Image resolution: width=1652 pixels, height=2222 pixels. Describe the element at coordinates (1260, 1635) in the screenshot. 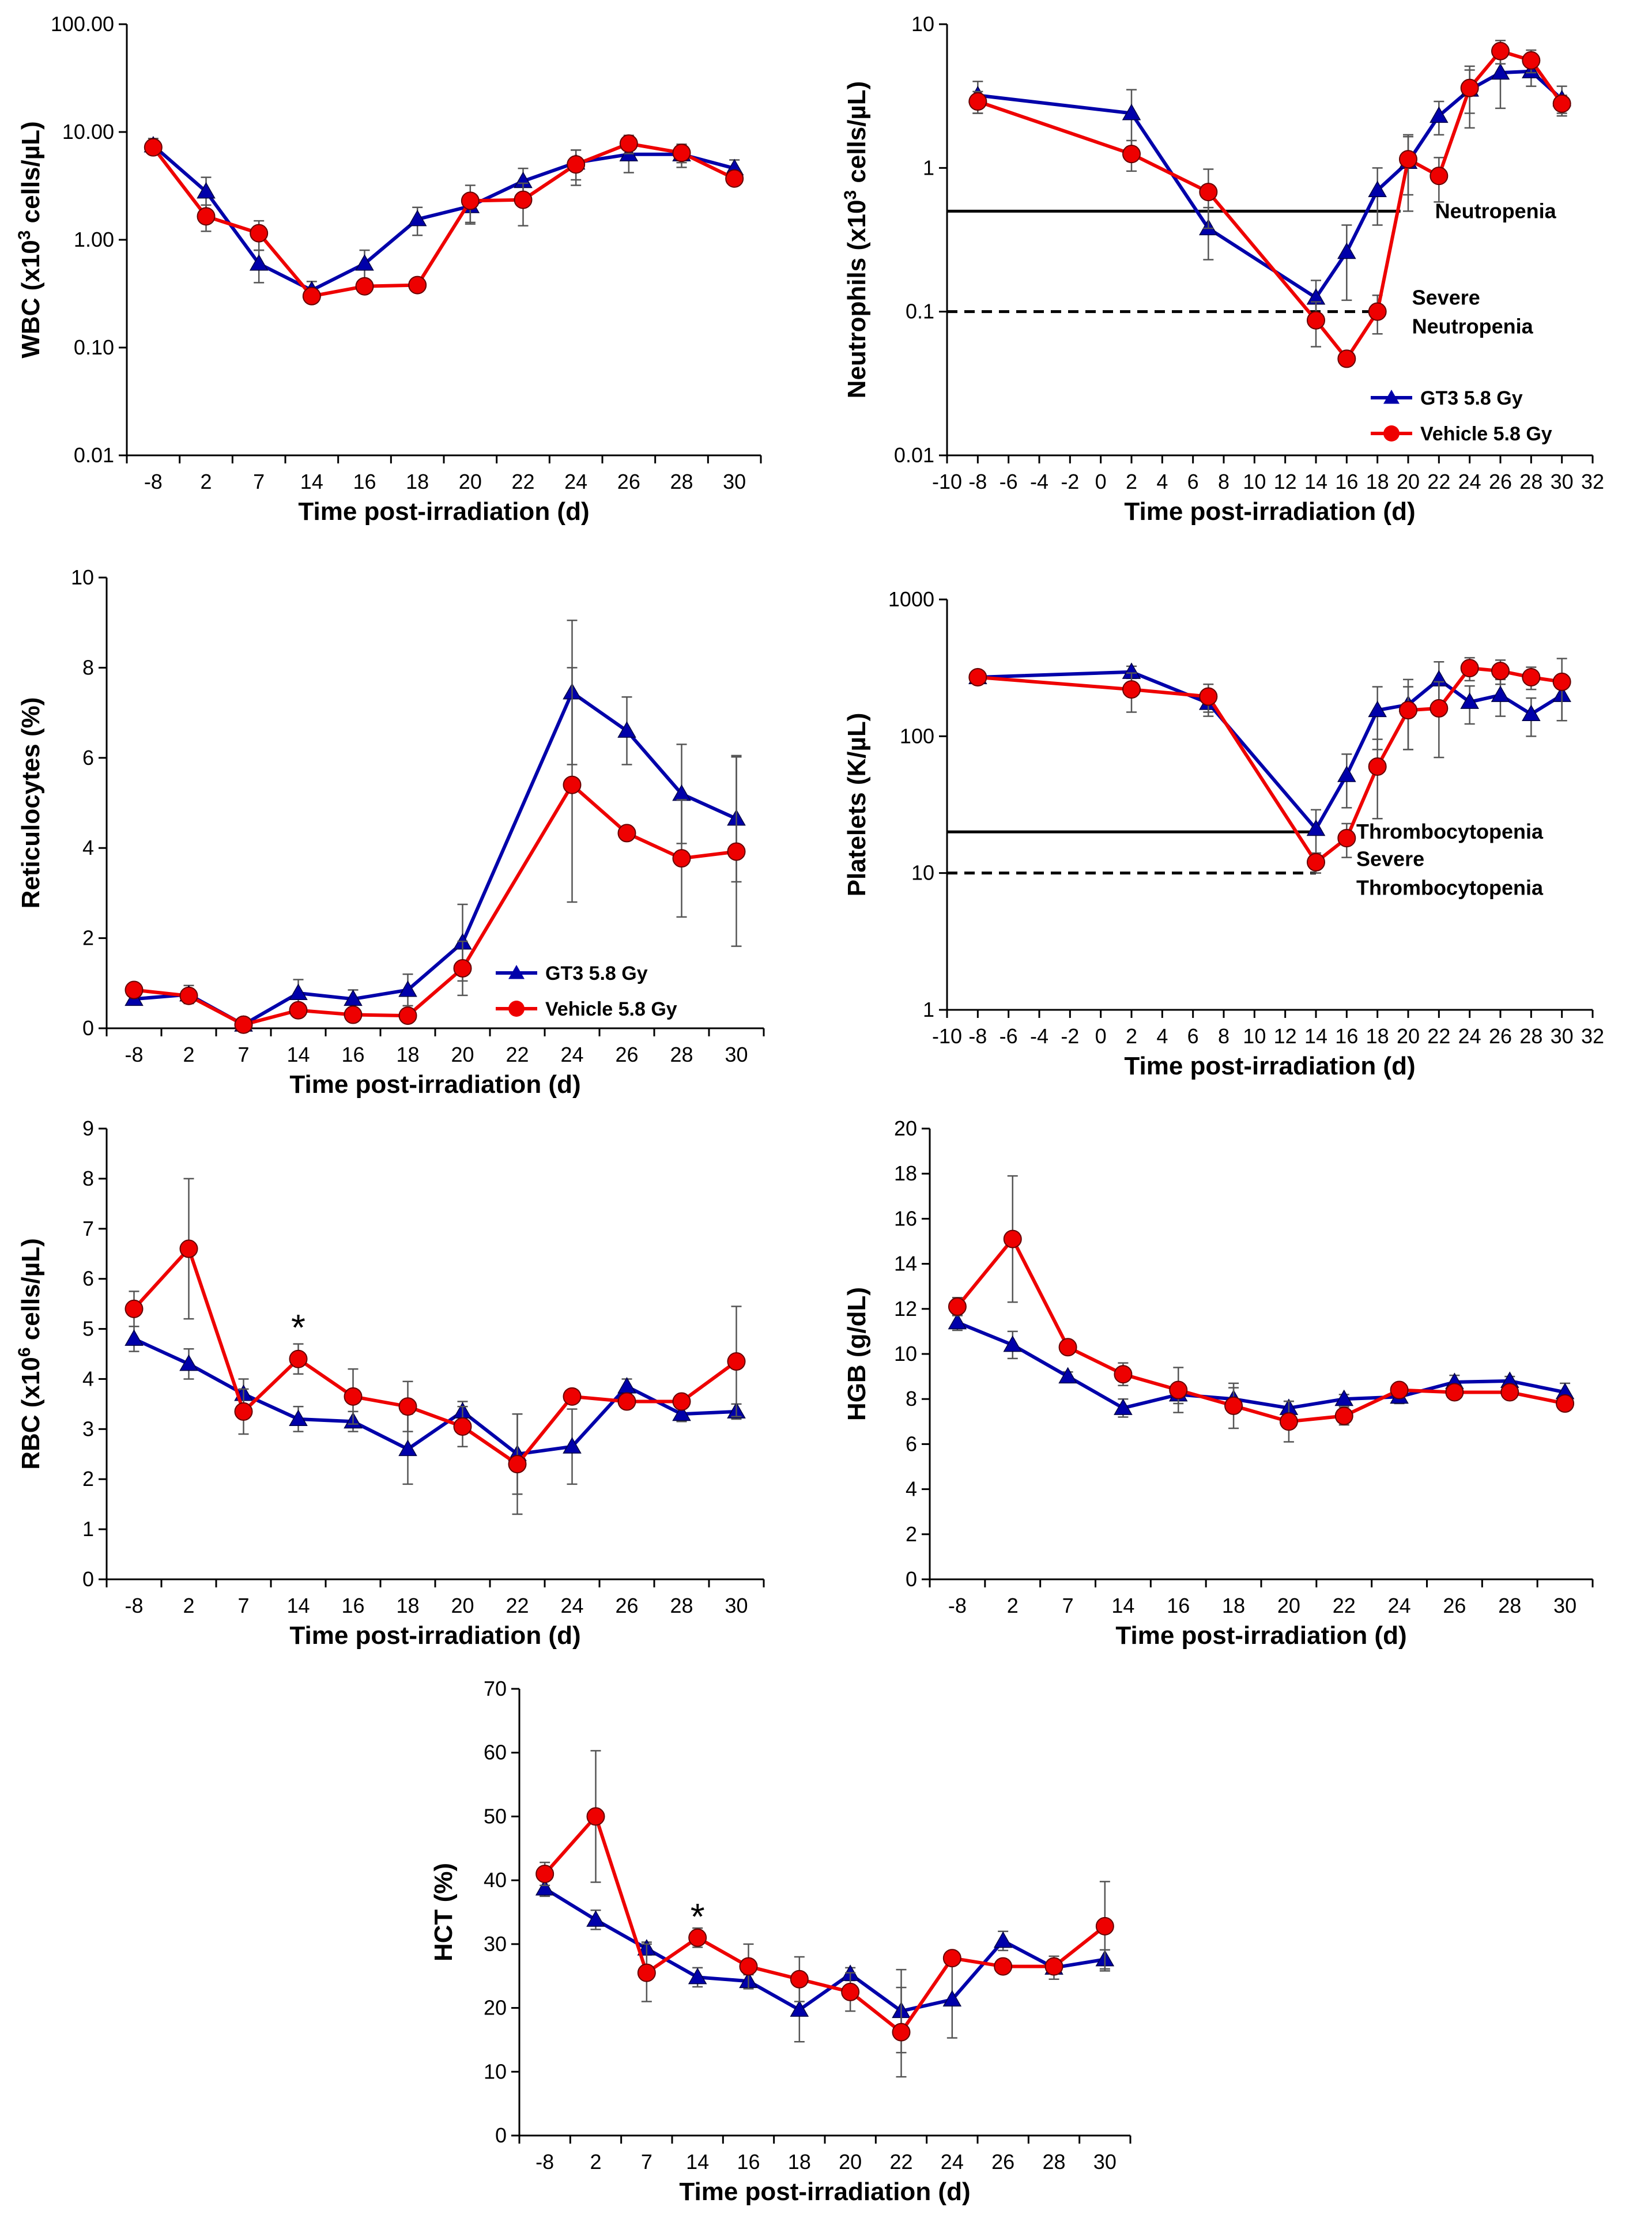

I see `hgb-x-axis-label: Time post-irradiation (d)` at that location.